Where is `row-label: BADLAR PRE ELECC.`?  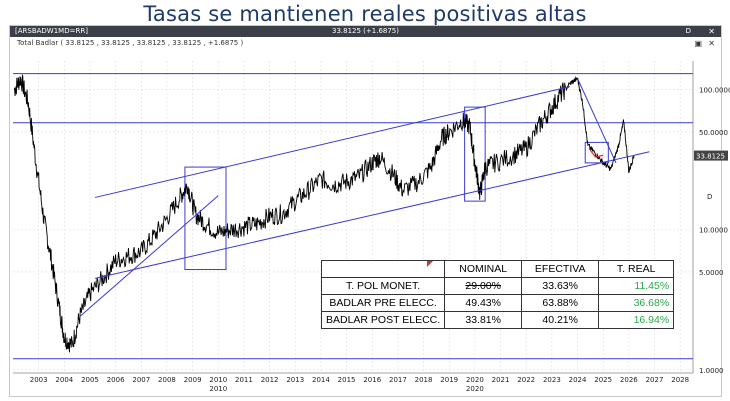 row-label: BADLAR PRE ELECC. is located at coordinates (383, 303).